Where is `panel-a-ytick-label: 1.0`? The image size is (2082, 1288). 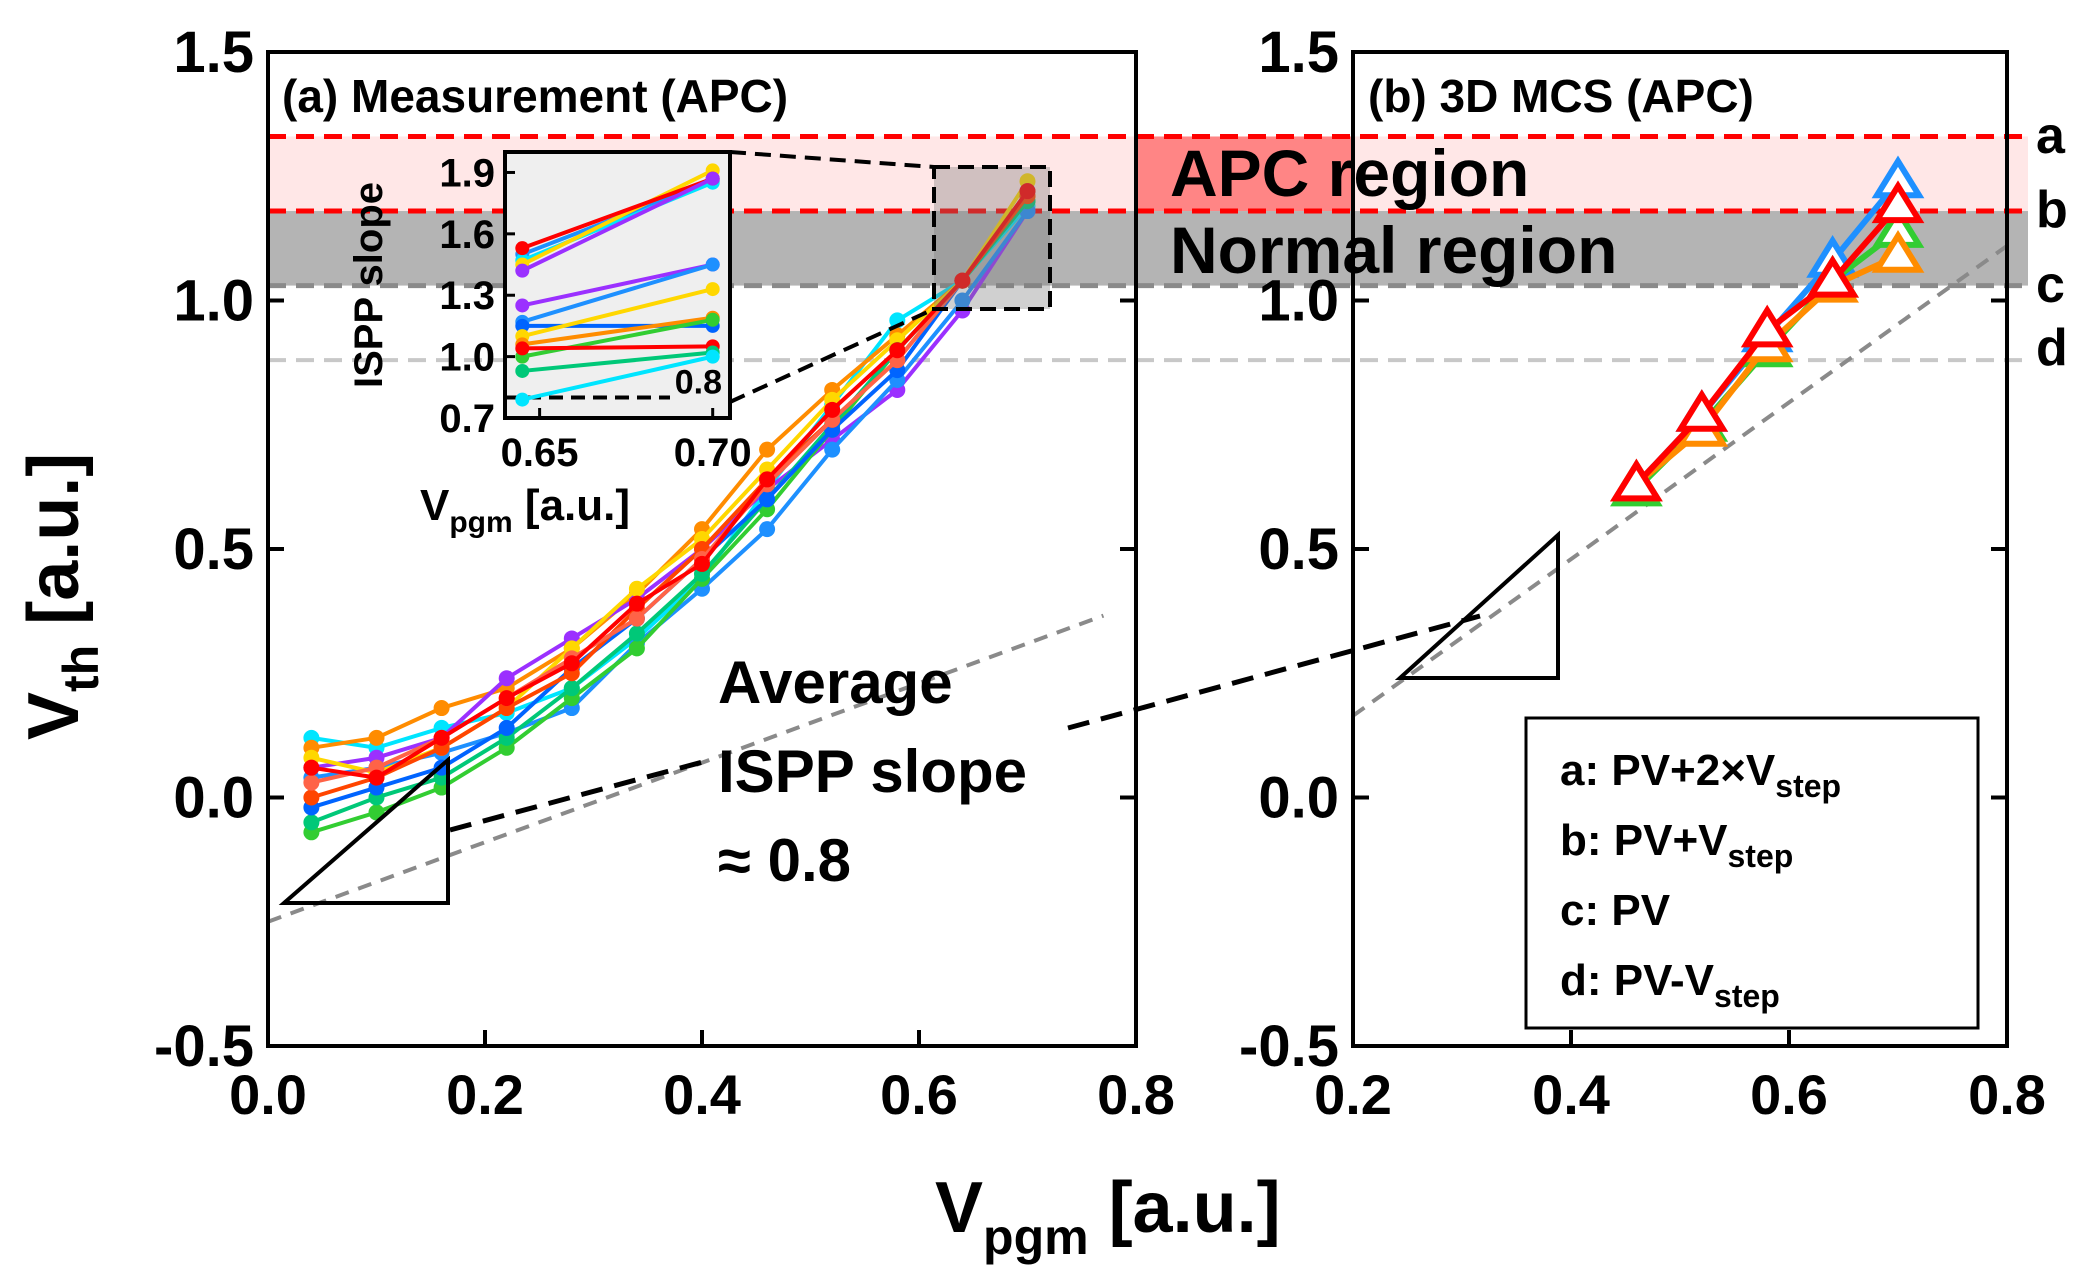 panel-a-ytick-label: 1.0 is located at coordinates (213, 301).